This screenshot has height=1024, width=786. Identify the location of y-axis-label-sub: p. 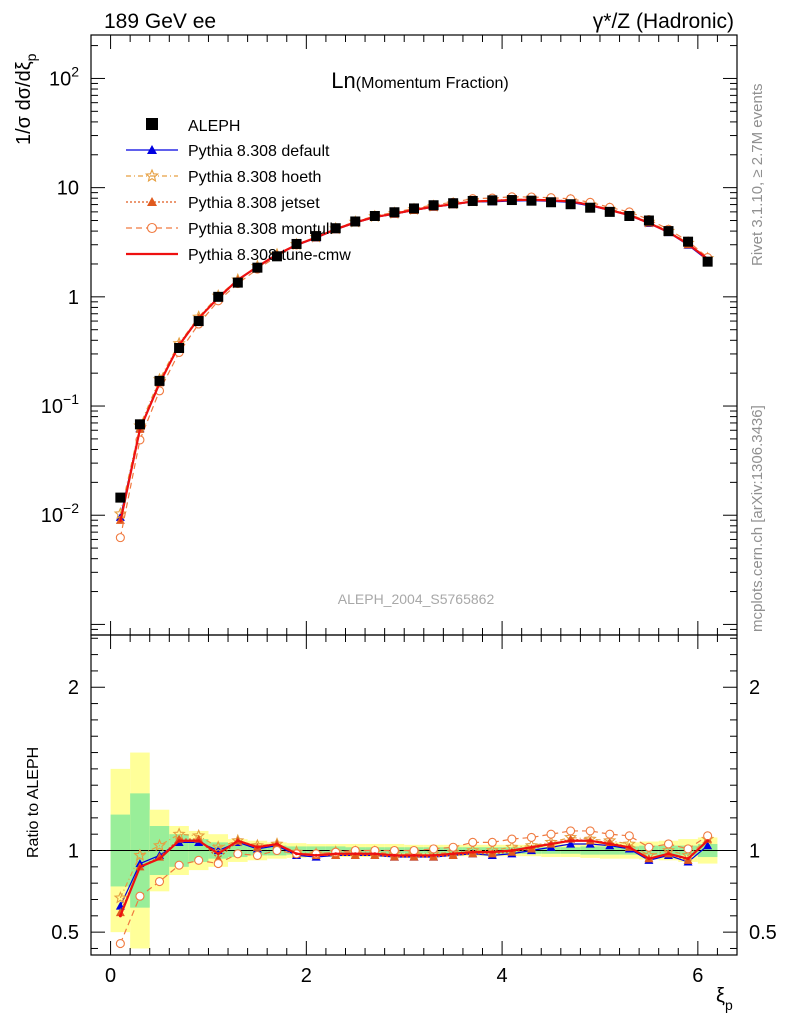
(31, 57).